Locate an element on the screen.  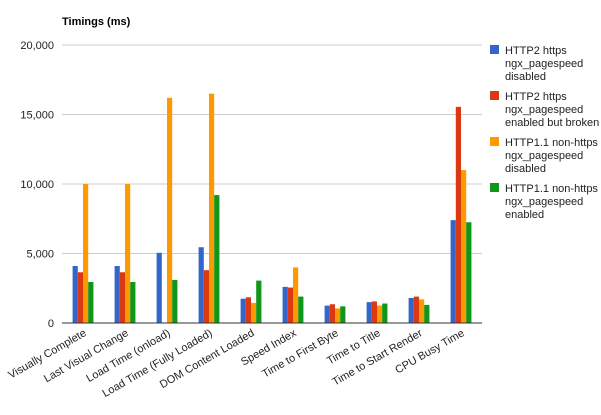
y-tick-label: 15,000 is located at coordinates (37, 116).